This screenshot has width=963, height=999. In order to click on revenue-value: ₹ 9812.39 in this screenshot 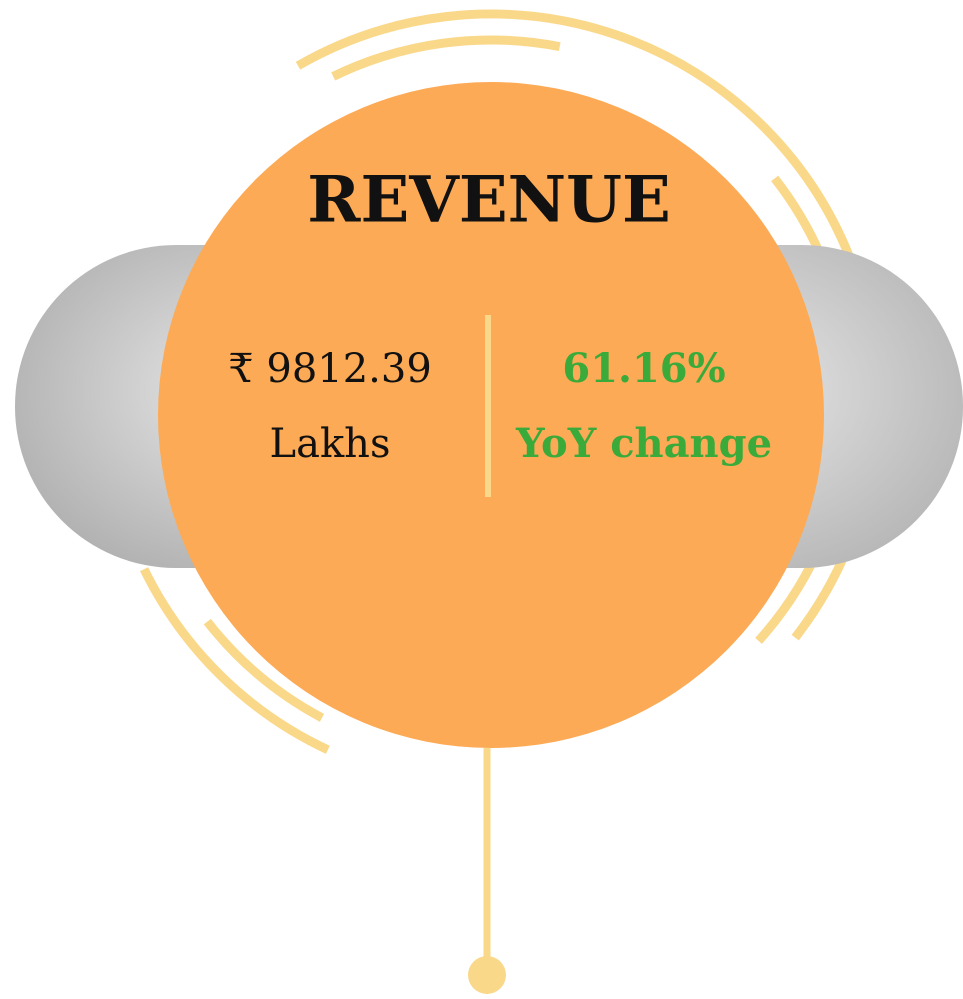, I will do `click(330, 369)`.